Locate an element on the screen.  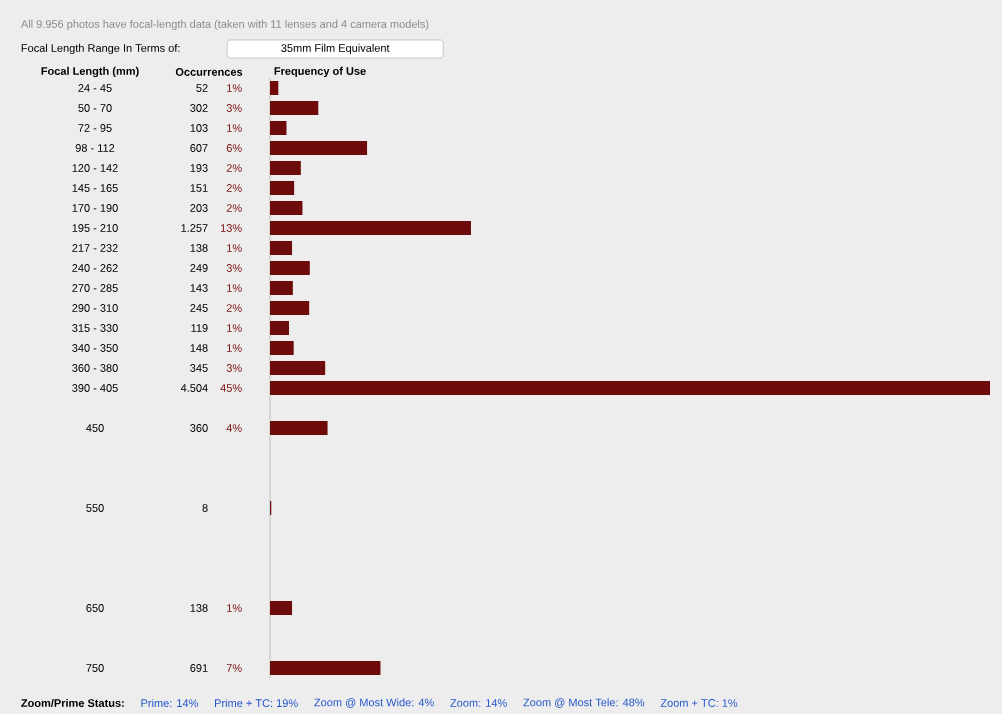
data-label: 52 is located at coordinates (202, 88).